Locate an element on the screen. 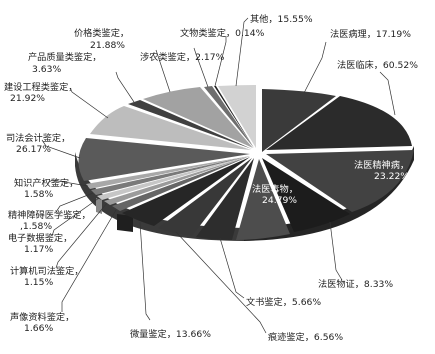 This screenshot has height=354, width=435. label-zscq-line1: 知识产权鉴定， is located at coordinates (46, 183).